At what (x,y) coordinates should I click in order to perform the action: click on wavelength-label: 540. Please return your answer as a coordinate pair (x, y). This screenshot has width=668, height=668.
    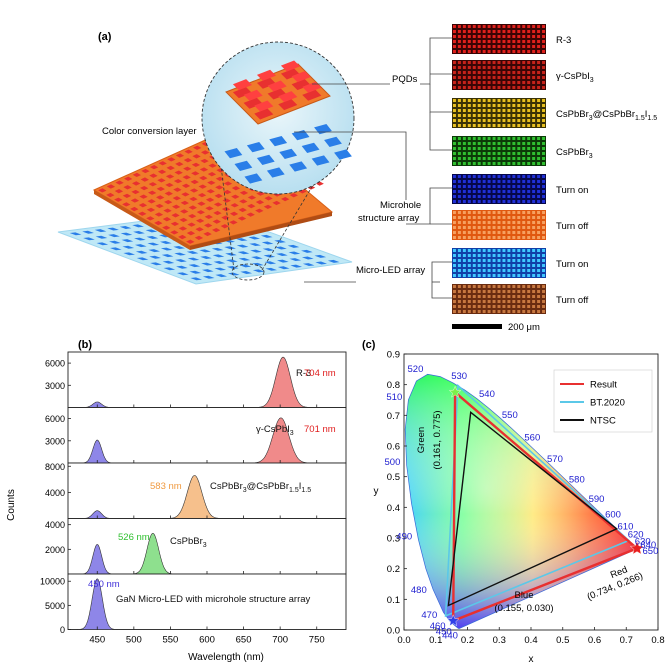
    Looking at the image, I should click on (487, 394).